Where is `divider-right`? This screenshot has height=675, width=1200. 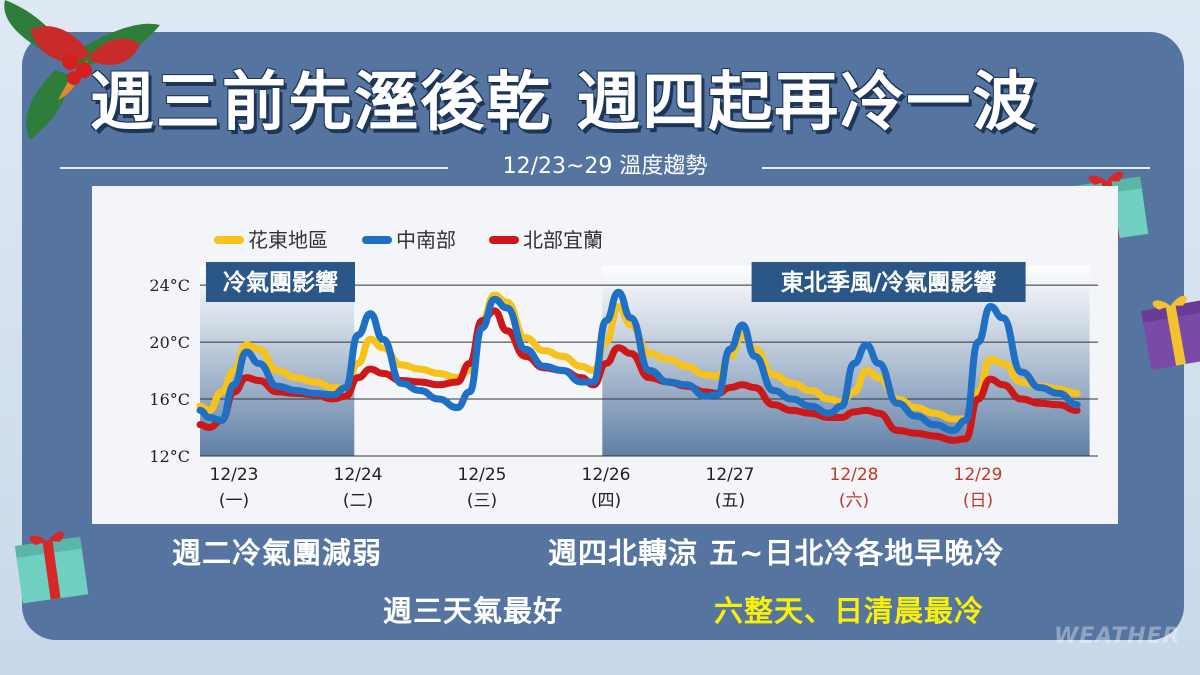
divider-right is located at coordinates (956, 168).